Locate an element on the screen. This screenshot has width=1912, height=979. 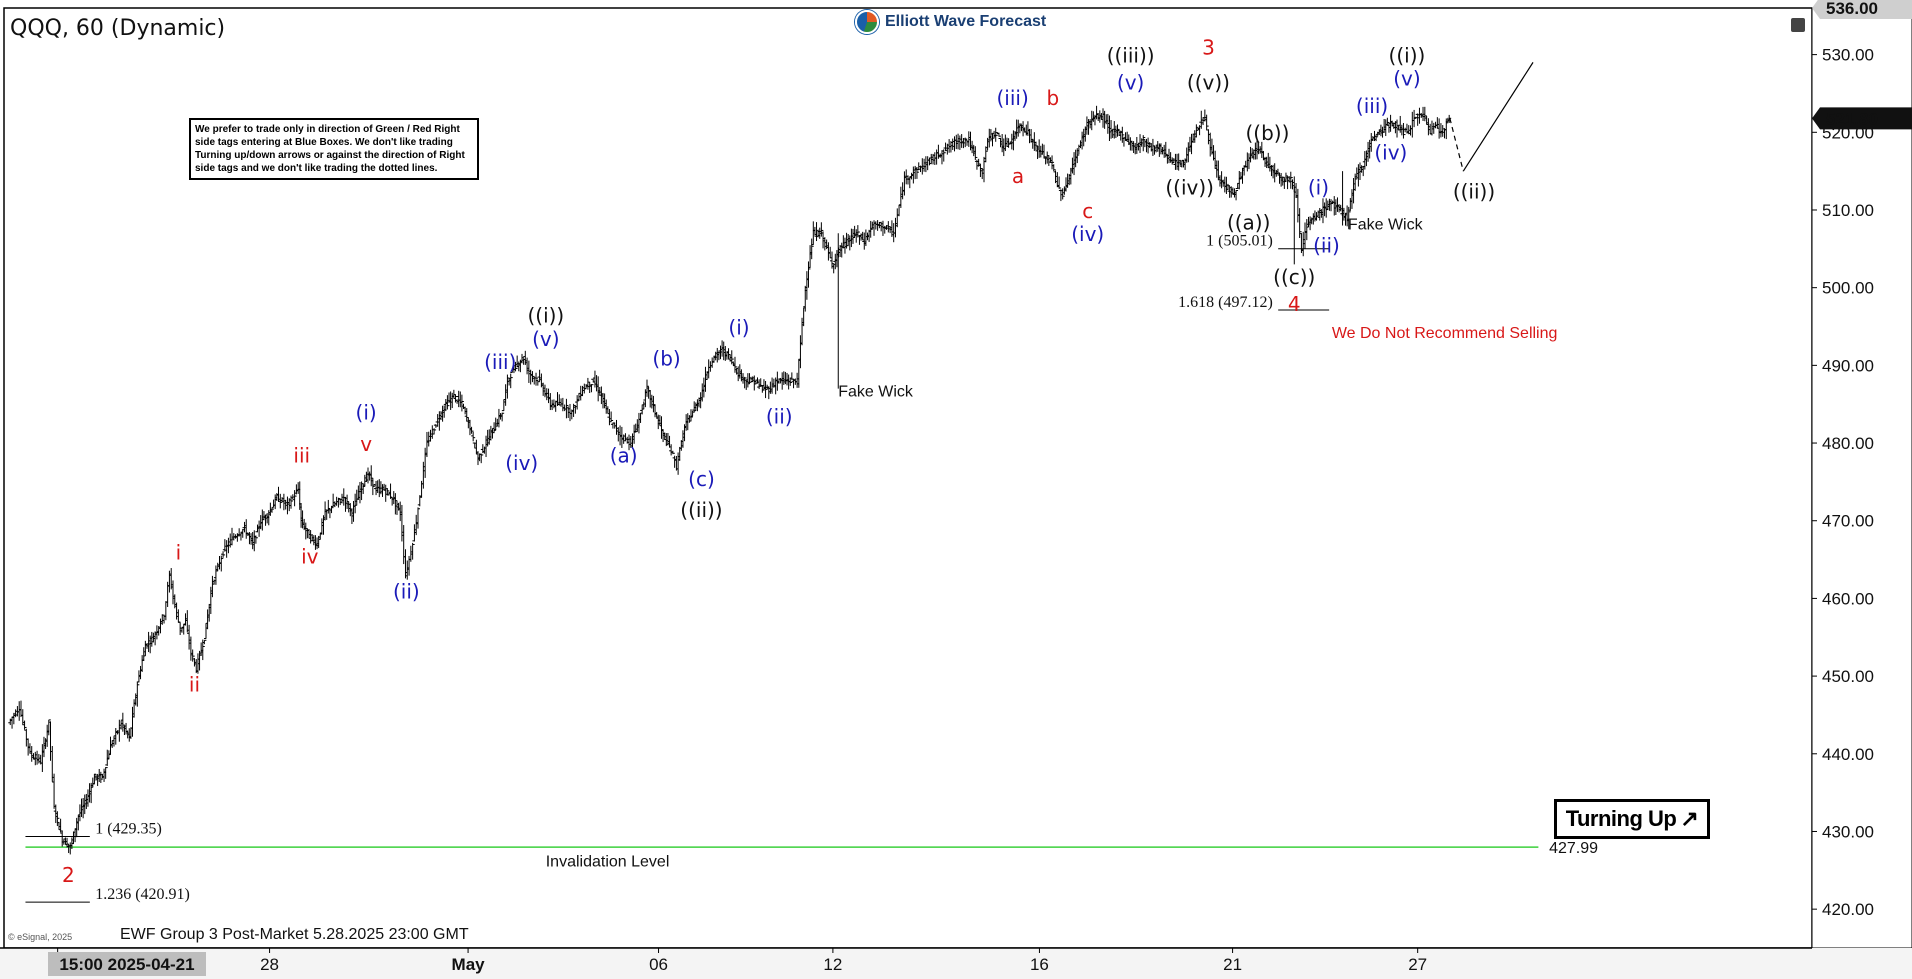
turning-up-badge: Turning Up ↗ is located at coordinates (1632, 819).